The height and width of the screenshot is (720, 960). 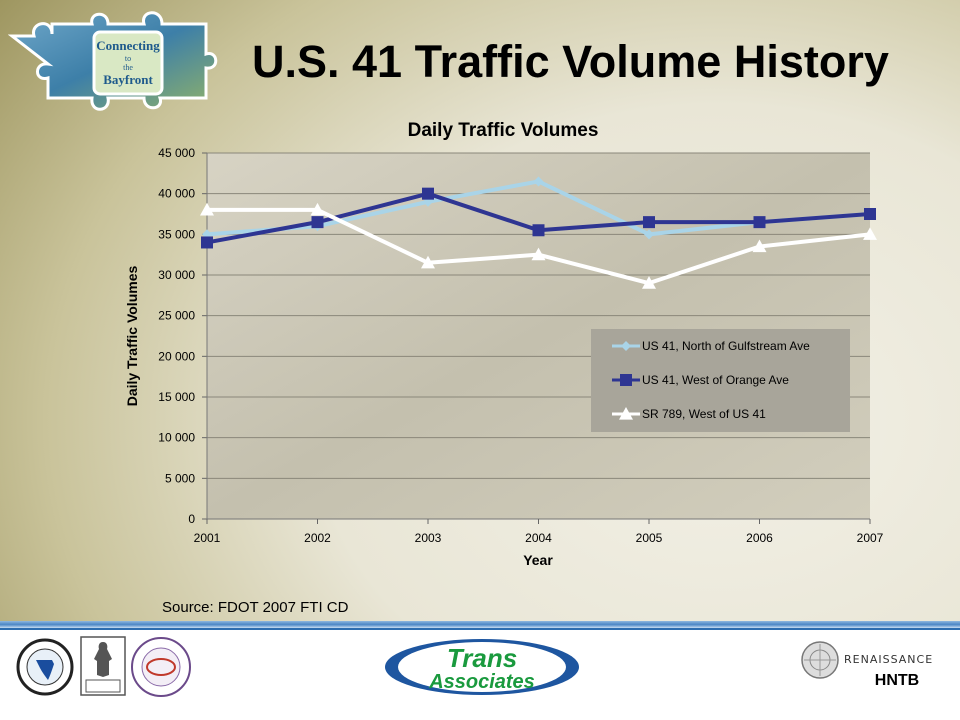 I want to click on puzzle-text-3: the, so click(x=128, y=67).